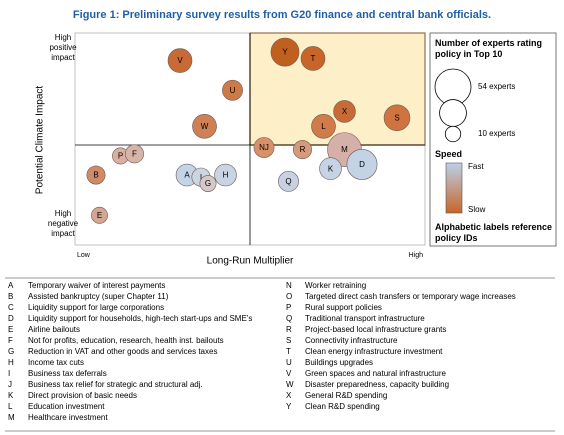 This screenshot has height=435, width=564. What do you see at coordinates (289, 296) in the screenshot?
I see `policy-id: O` at bounding box center [289, 296].